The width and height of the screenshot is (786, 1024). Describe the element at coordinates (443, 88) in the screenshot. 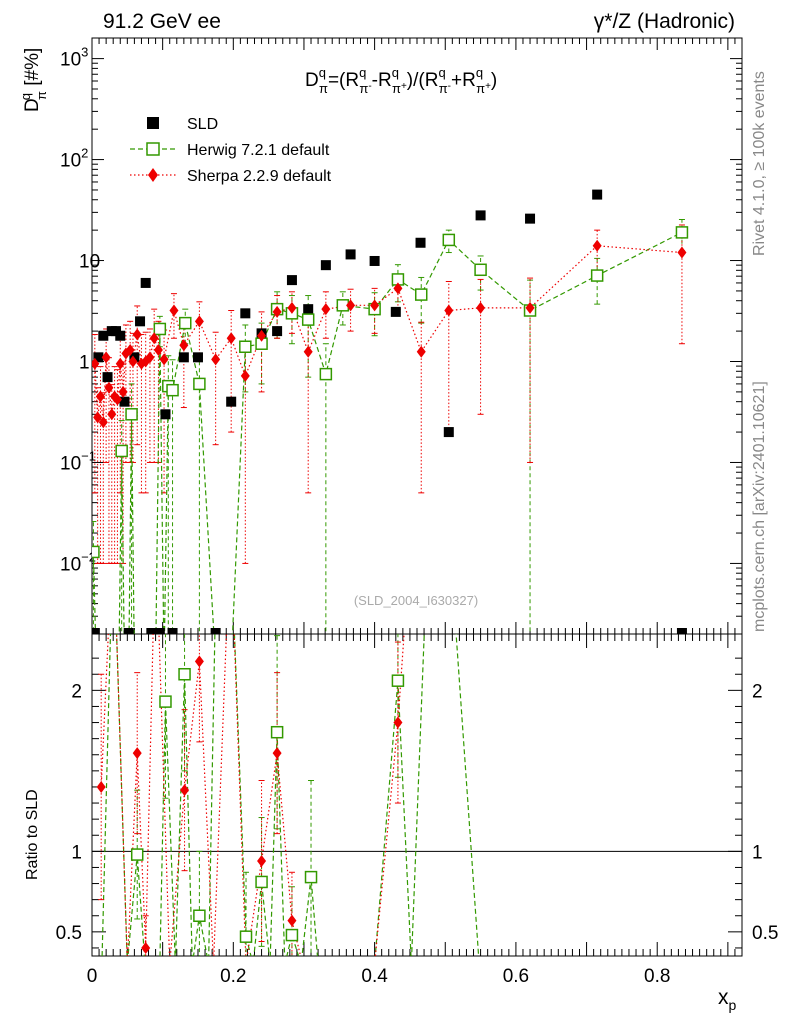

I see `formula-r3-sub: π` at that location.